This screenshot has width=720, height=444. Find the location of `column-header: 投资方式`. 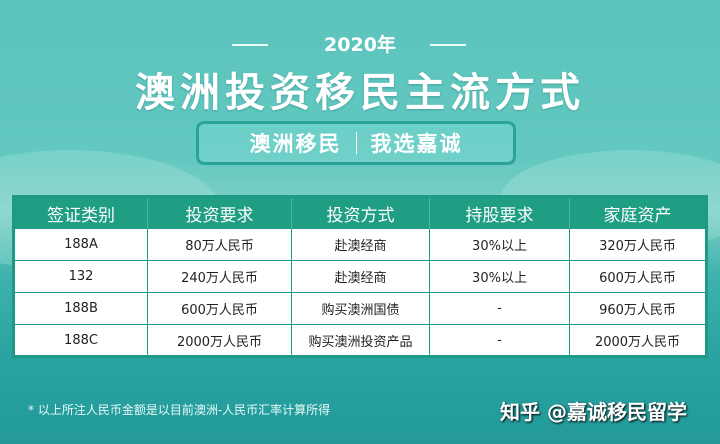

column-header: 投资方式 is located at coordinates (360, 212).